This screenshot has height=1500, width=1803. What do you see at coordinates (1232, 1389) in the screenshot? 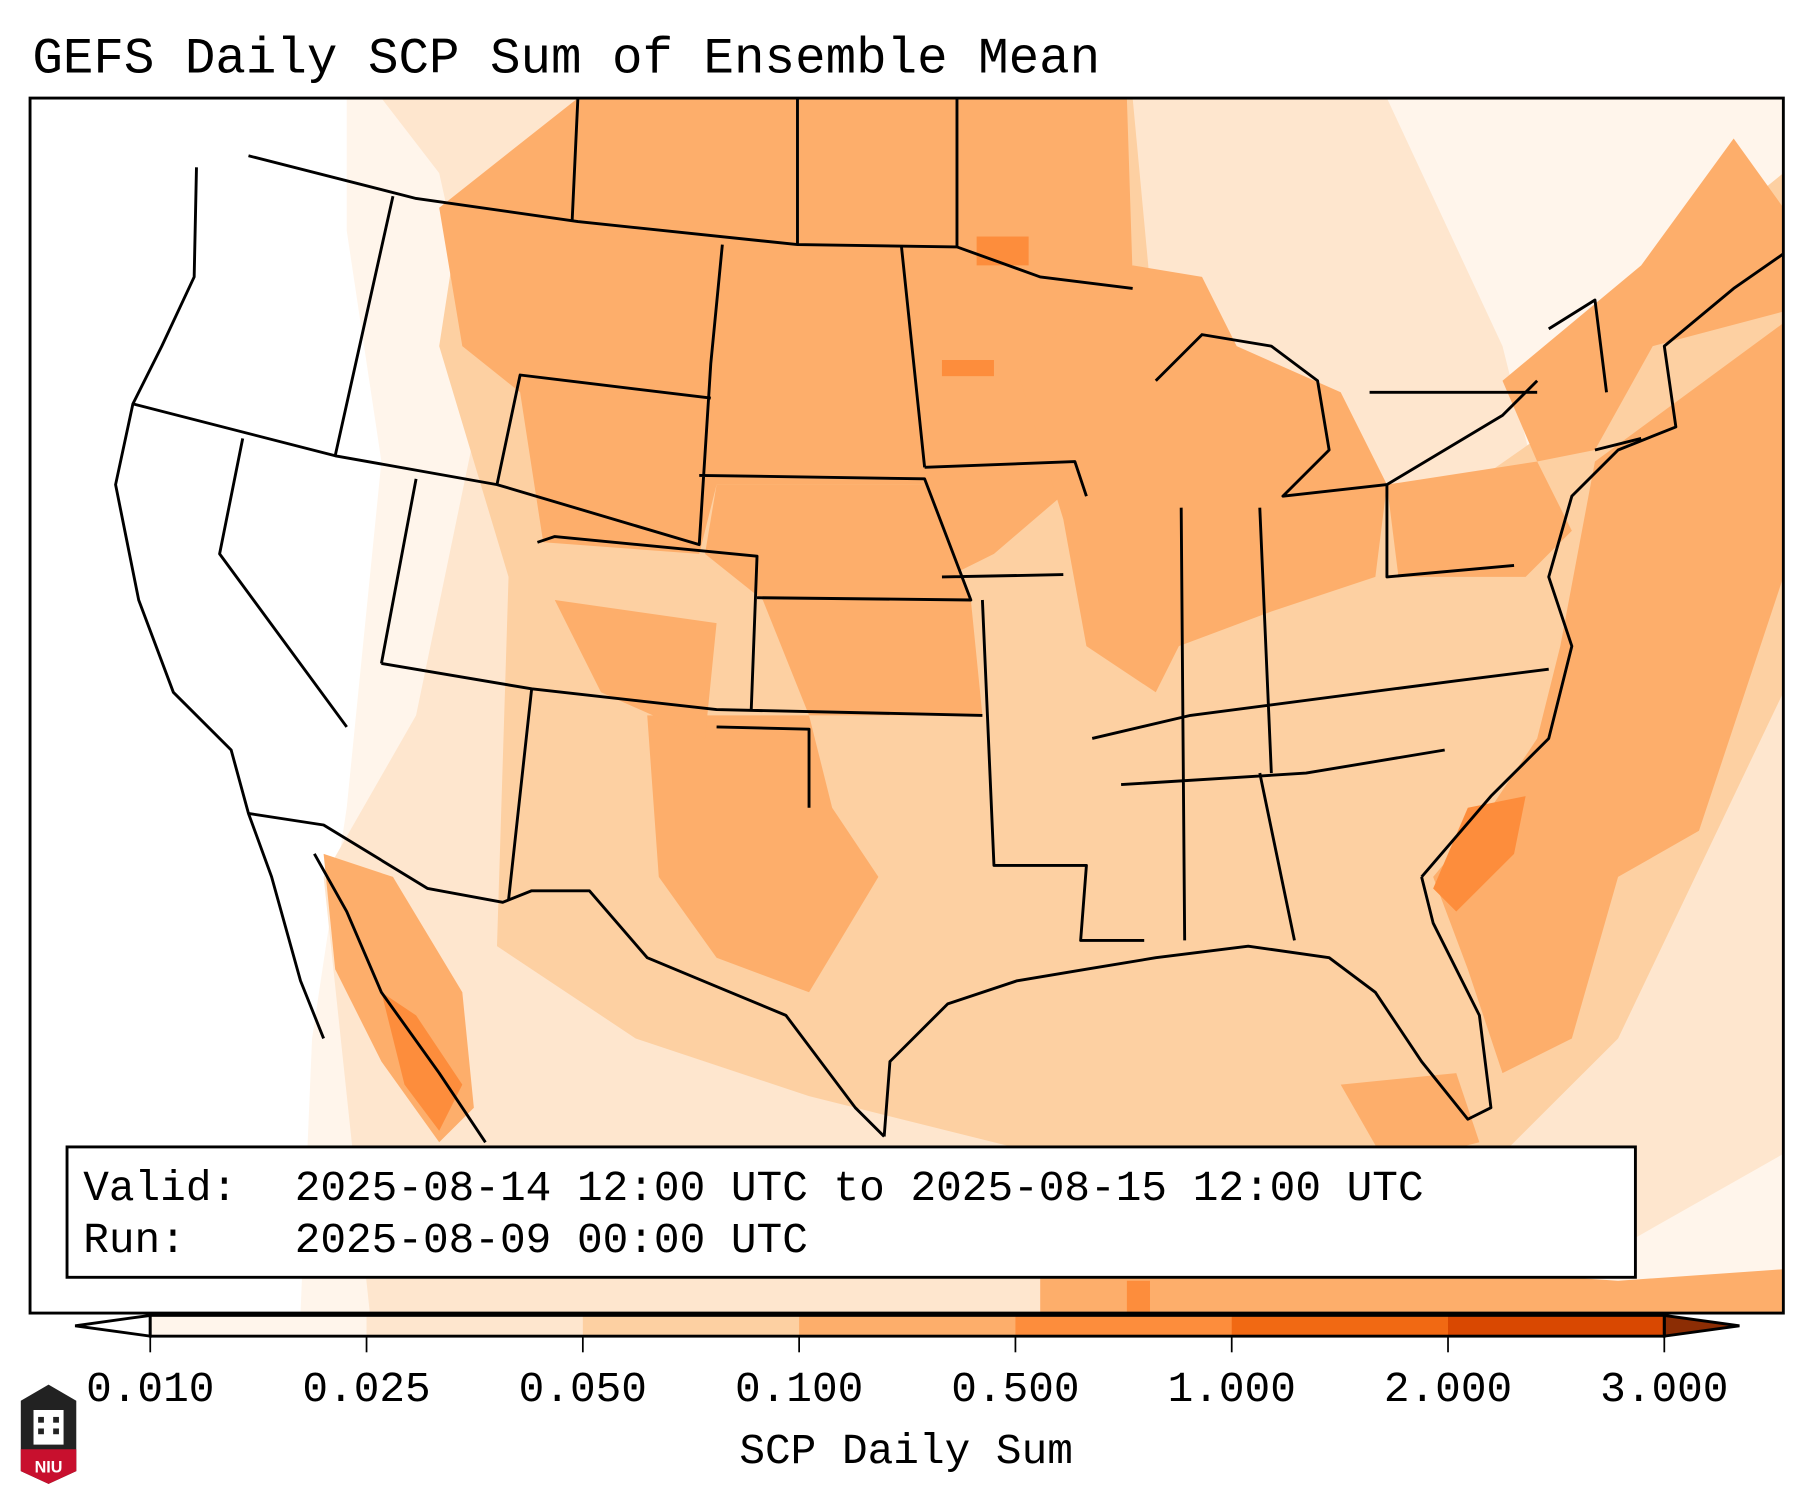
I see `colorbar-tick-label: 1.000` at bounding box center [1232, 1389].